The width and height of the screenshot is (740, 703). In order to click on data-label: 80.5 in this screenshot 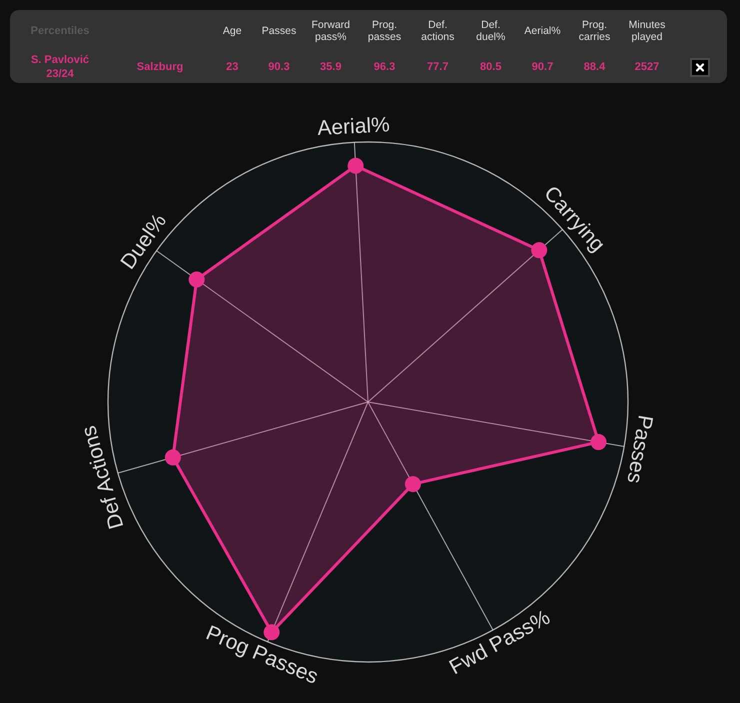, I will do `click(490, 67)`.